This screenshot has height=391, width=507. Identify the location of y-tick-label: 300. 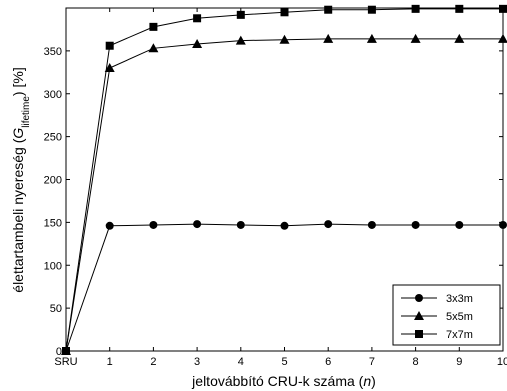
(53, 95).